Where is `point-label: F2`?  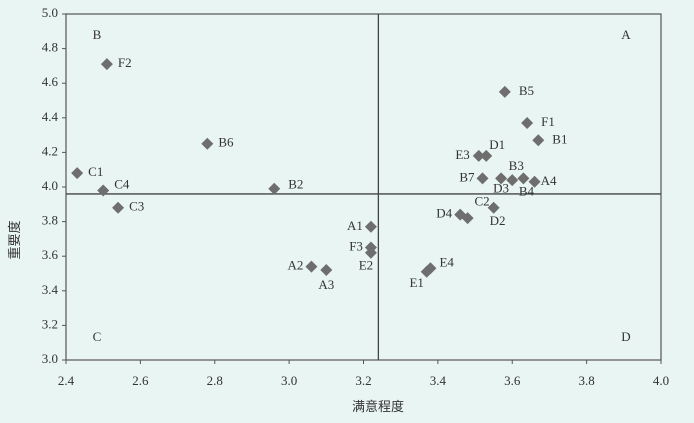 point-label: F2 is located at coordinates (125, 62).